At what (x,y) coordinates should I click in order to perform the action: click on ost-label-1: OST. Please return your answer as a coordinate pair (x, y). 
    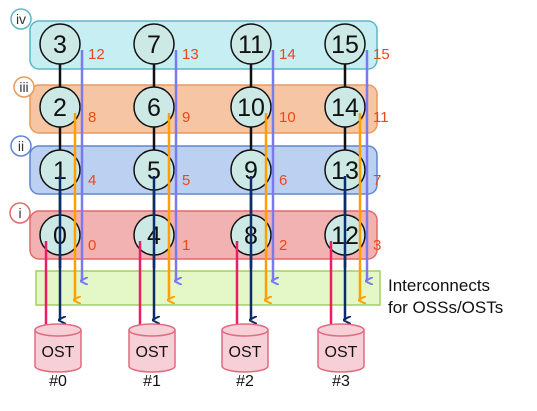
    Looking at the image, I should click on (152, 352).